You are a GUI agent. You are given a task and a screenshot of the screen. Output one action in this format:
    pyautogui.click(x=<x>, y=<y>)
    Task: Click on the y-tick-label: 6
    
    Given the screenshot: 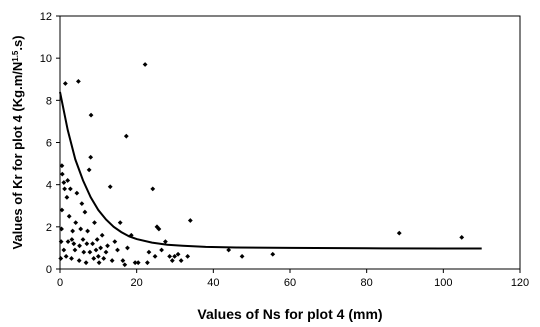 What is the action you would take?
    pyautogui.click(x=49, y=144)
    